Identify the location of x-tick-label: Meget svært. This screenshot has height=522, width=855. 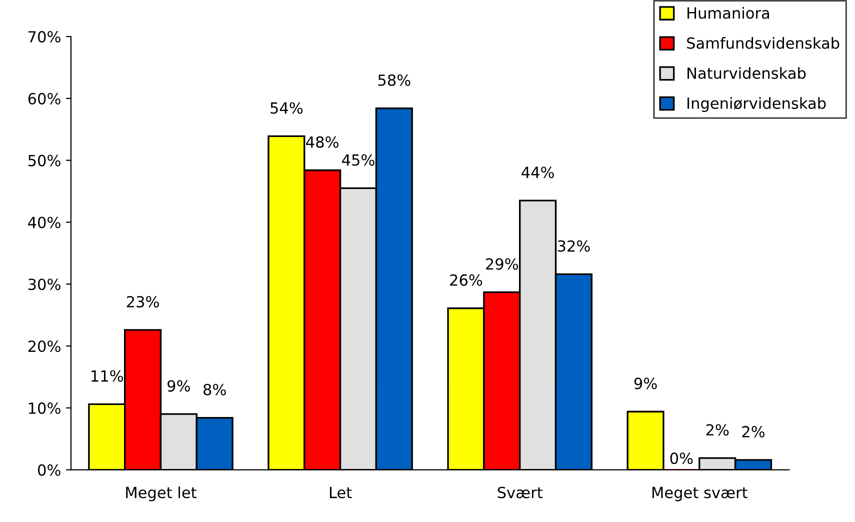
(700, 494).